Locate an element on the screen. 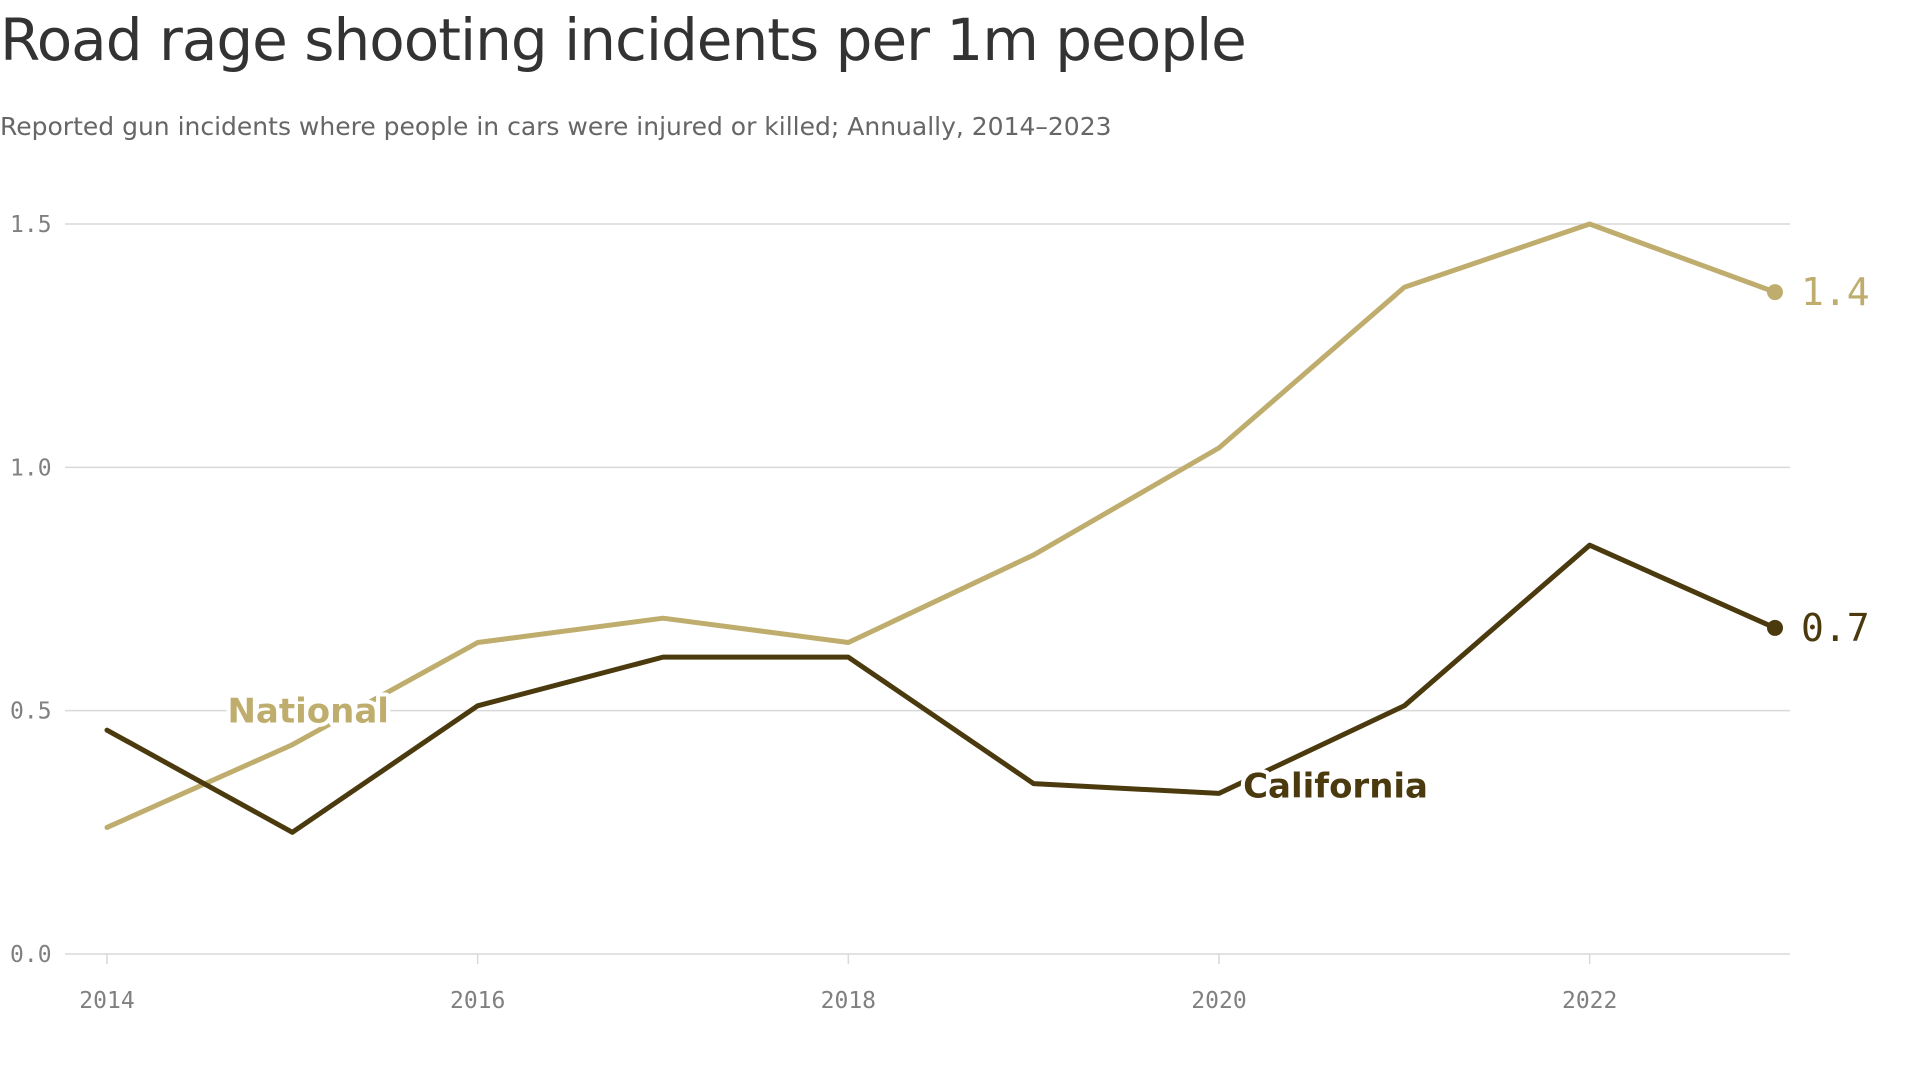 The image size is (1920, 1080). y-tick-label: 0.0 is located at coordinates (31, 955).